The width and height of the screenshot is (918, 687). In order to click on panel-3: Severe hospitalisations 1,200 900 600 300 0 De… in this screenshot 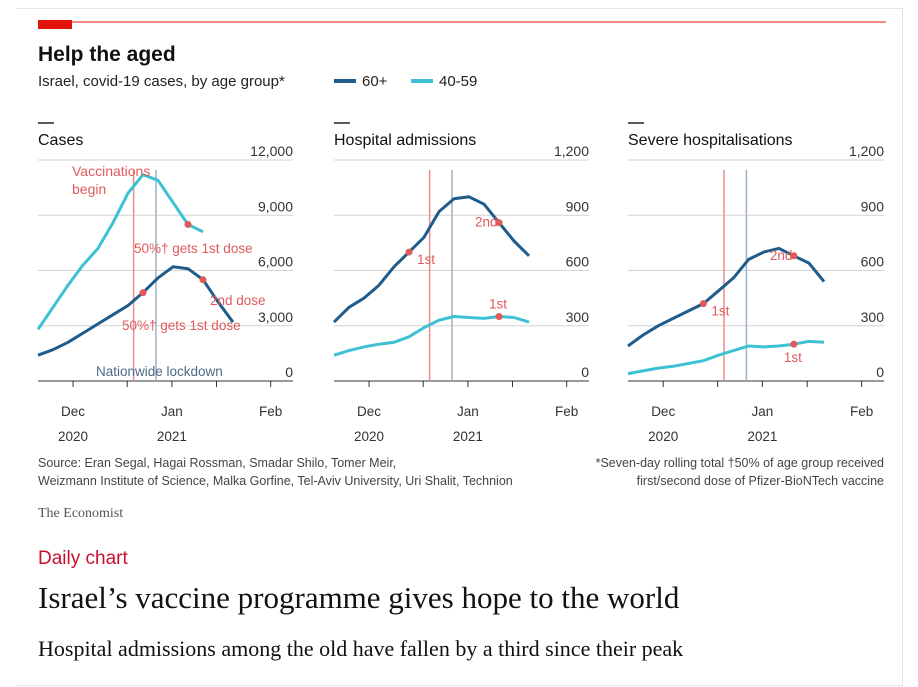, I will do `click(756, 283)`.